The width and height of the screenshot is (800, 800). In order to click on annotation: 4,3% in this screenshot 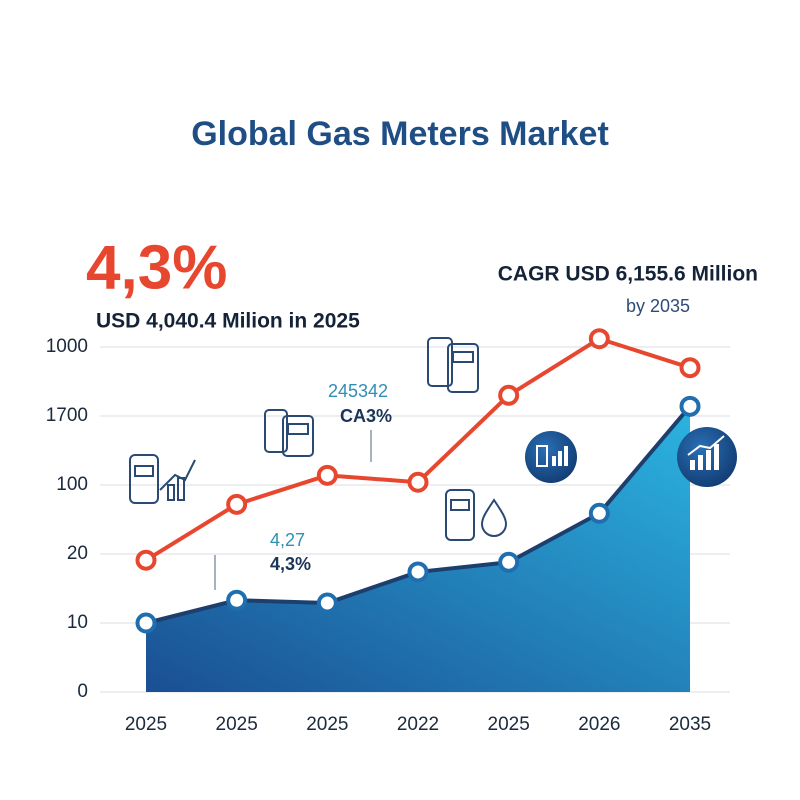, I will do `click(290, 564)`.